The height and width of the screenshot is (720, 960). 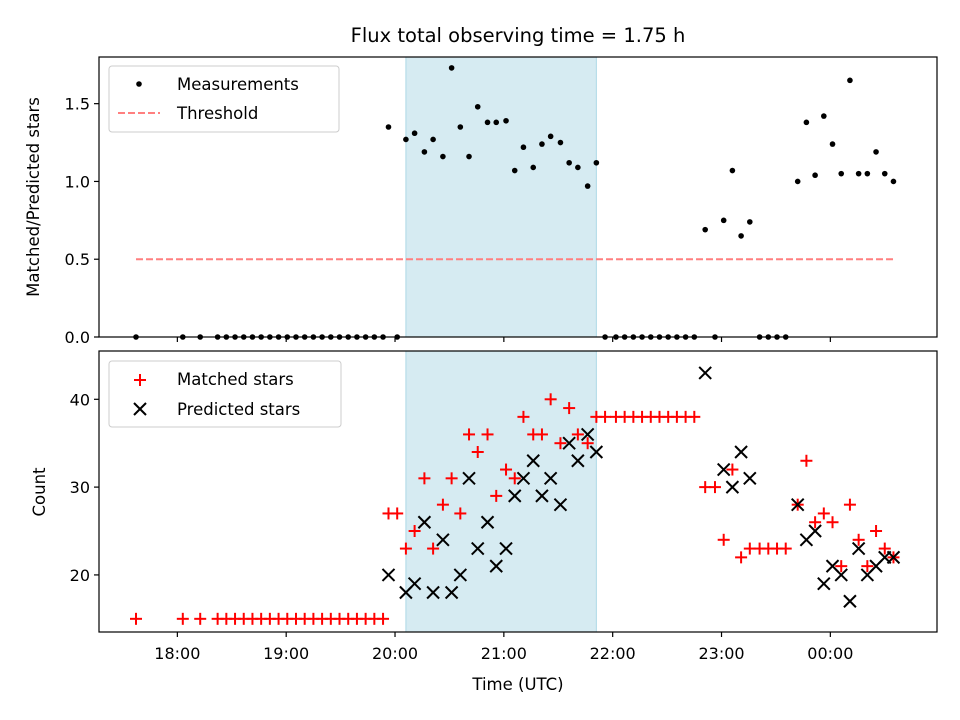 What do you see at coordinates (613, 653) in the screenshot?
I see `x-tick-label: 22:00` at bounding box center [613, 653].